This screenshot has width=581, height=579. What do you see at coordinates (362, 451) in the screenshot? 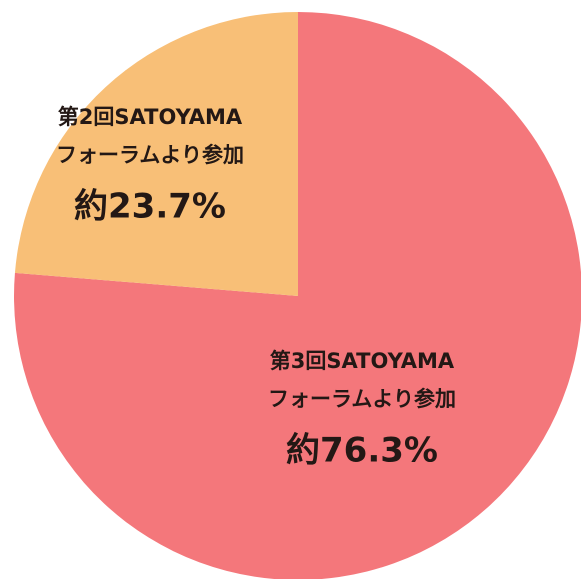
I see `value-label: 約76.3%` at bounding box center [362, 451].